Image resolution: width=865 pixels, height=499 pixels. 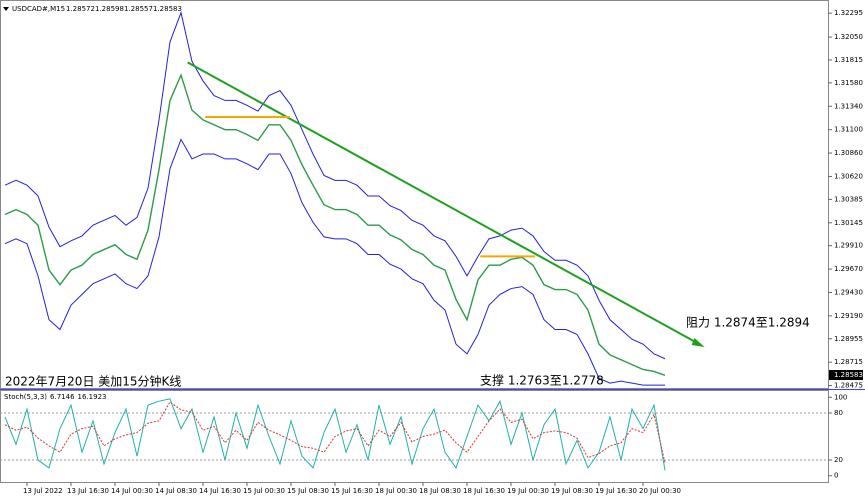 What do you see at coordinates (660, 491) in the screenshot?
I see `x-tick-label: 20 Jul 00:30` at bounding box center [660, 491].